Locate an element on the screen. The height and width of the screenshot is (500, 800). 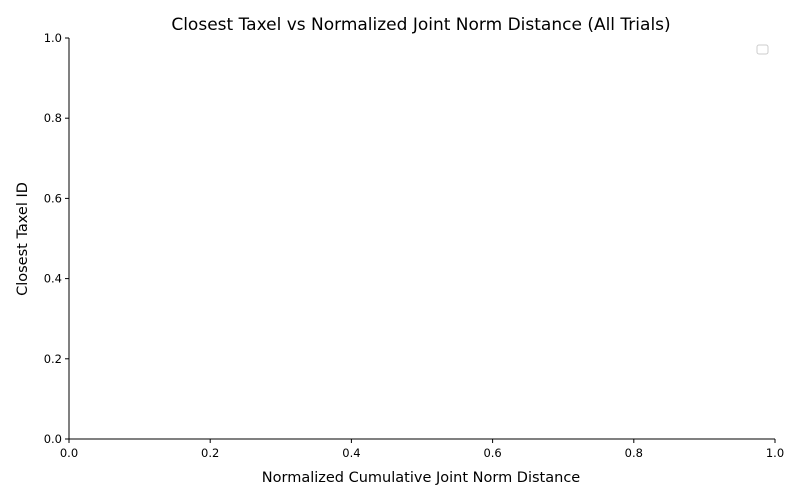
y-tick-label: 1.0 is located at coordinates (53, 38).